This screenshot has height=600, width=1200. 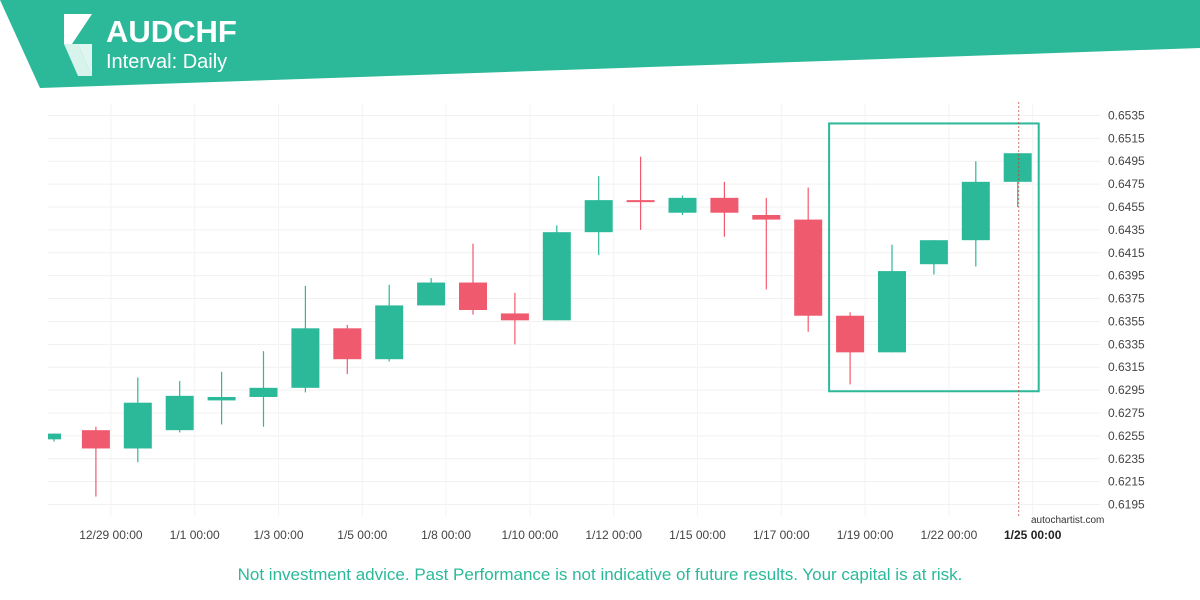 What do you see at coordinates (865, 535) in the screenshot?
I see `x-tick-label: 1/19 00:00` at bounding box center [865, 535].